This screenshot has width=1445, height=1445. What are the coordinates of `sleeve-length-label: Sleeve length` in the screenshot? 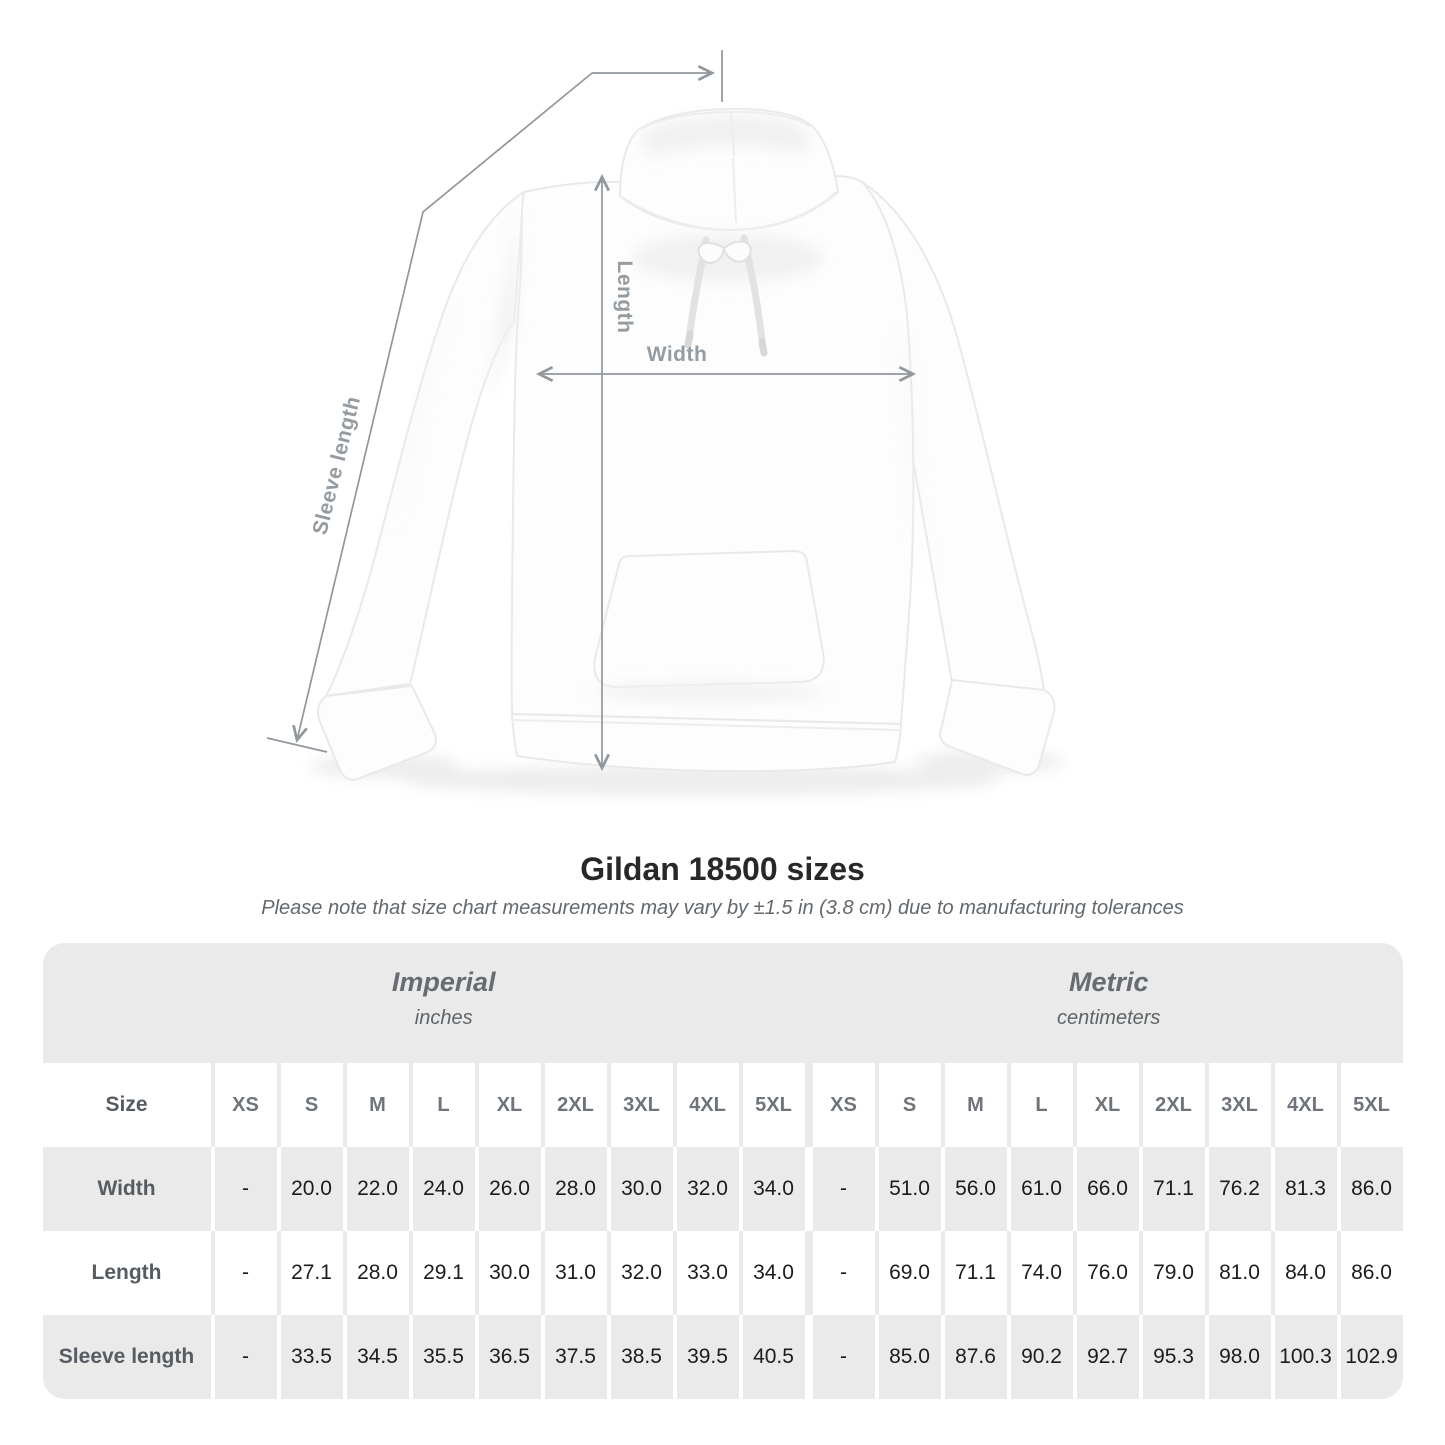 It's located at (336, 465).